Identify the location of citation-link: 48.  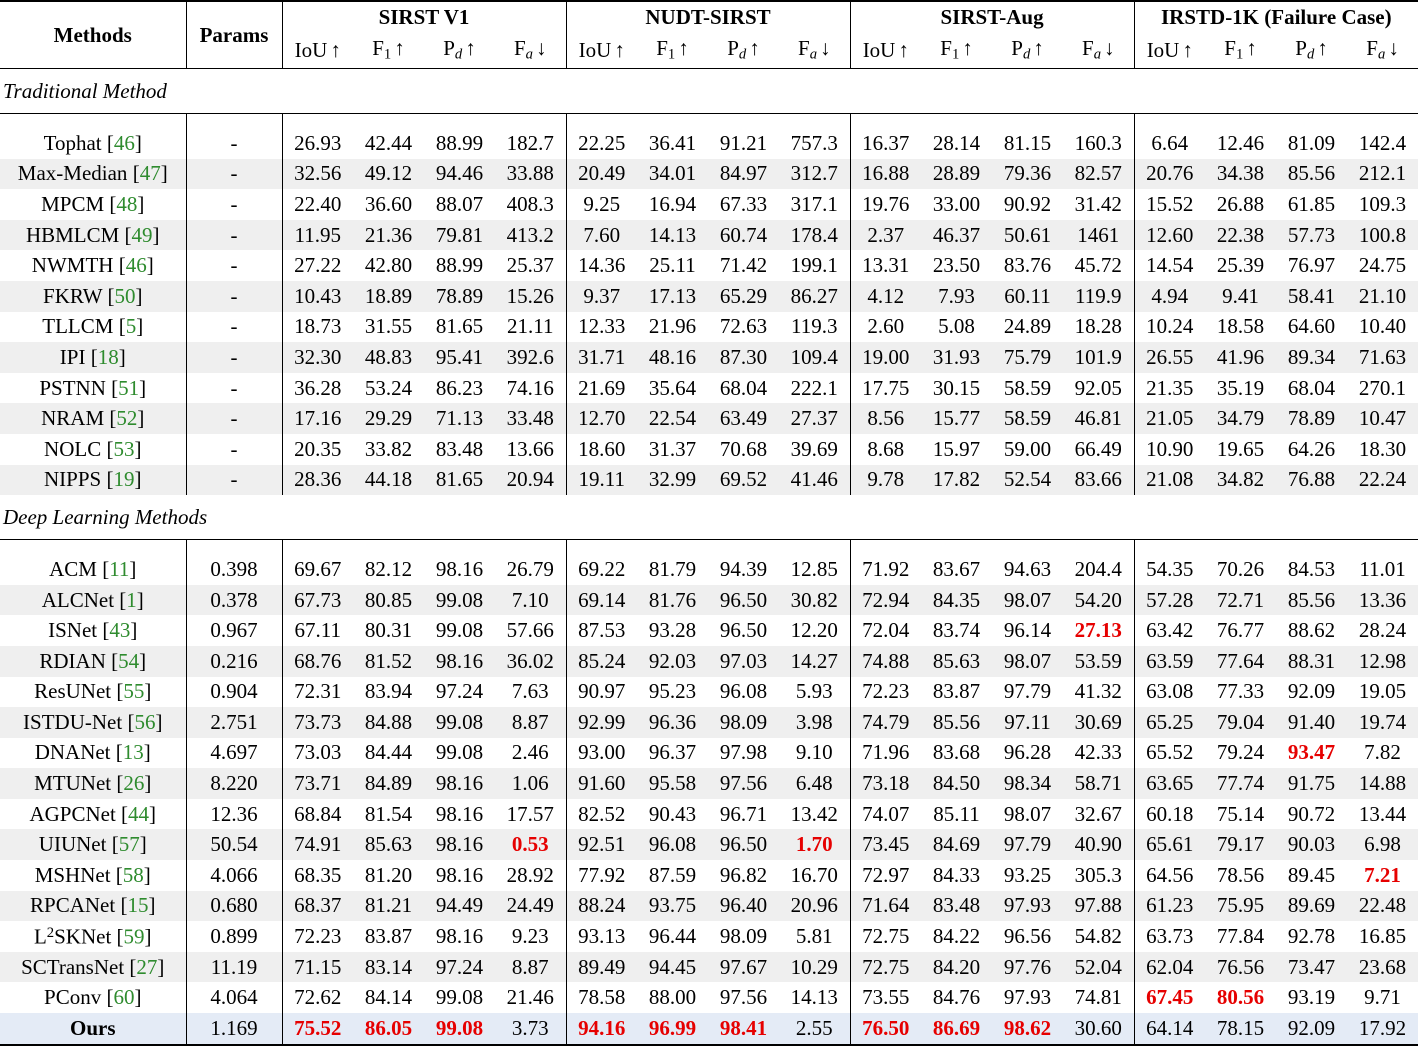
(127, 203).